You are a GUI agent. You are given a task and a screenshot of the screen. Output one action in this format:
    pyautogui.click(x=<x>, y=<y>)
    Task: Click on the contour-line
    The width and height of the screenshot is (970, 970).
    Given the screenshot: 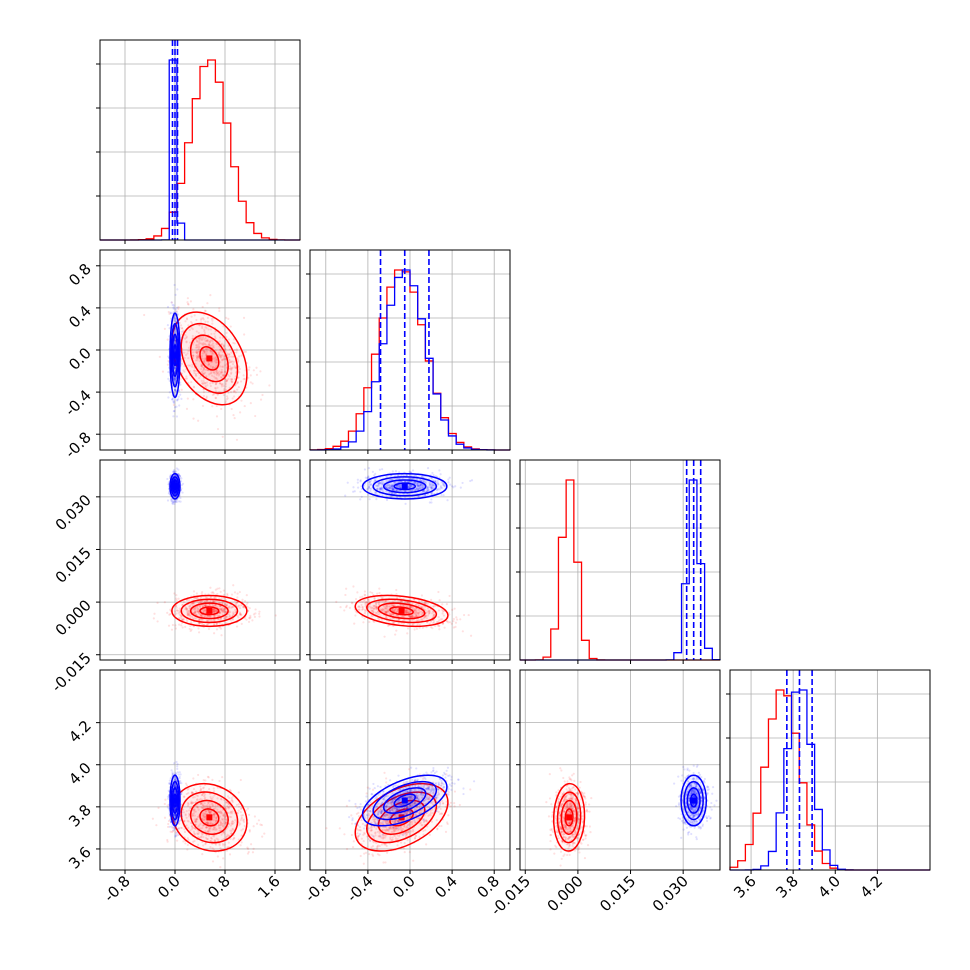 What is the action you would take?
    pyautogui.click(x=405, y=486)
    